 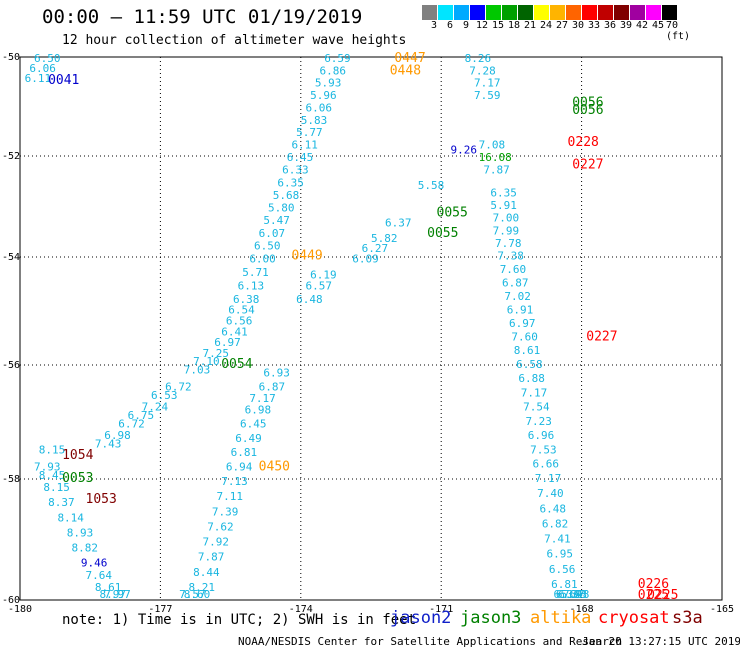 What do you see at coordinates (543, 449) in the screenshot?
I see `swh-label: 7.53` at bounding box center [543, 449].